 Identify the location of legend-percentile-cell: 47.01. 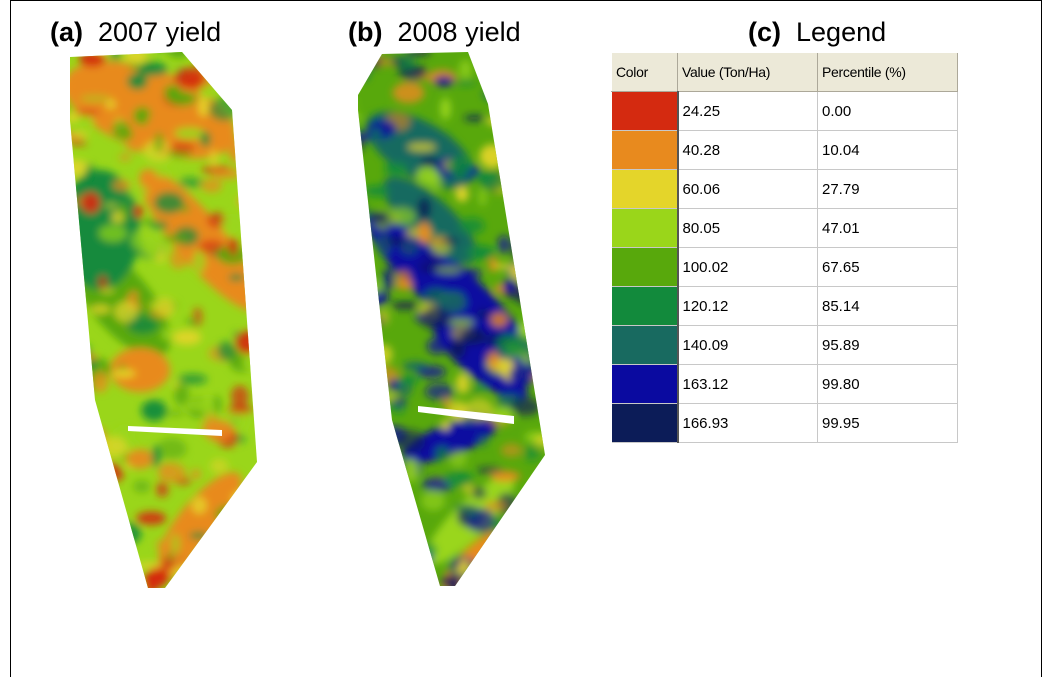
(887, 228).